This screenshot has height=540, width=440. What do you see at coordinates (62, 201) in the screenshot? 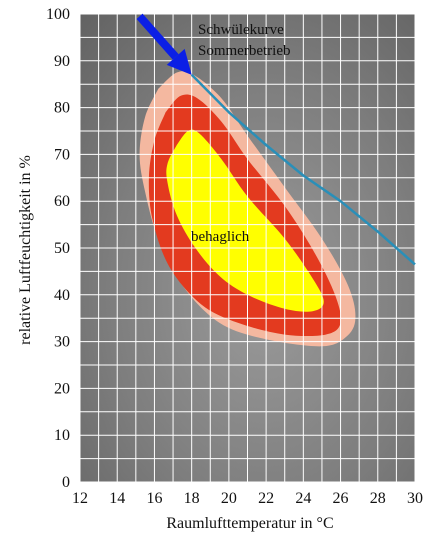
I see `y-tick-label: 60` at bounding box center [62, 201].